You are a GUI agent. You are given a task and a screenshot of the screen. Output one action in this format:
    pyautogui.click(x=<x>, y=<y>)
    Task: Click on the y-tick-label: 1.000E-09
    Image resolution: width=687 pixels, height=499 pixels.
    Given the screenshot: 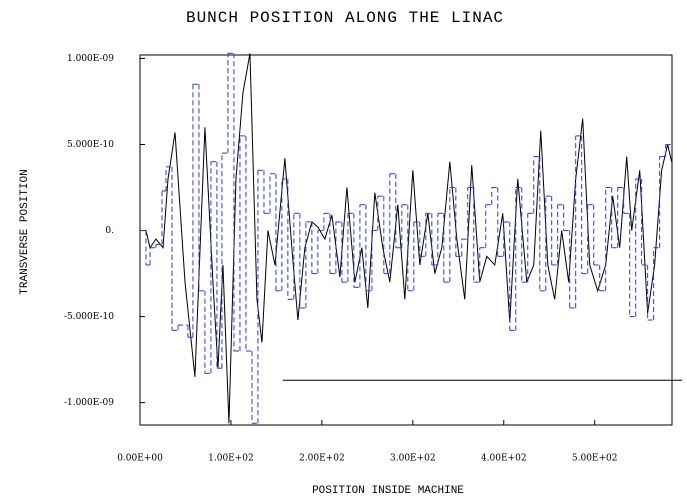 What is the action you would take?
    pyautogui.click(x=90, y=59)
    